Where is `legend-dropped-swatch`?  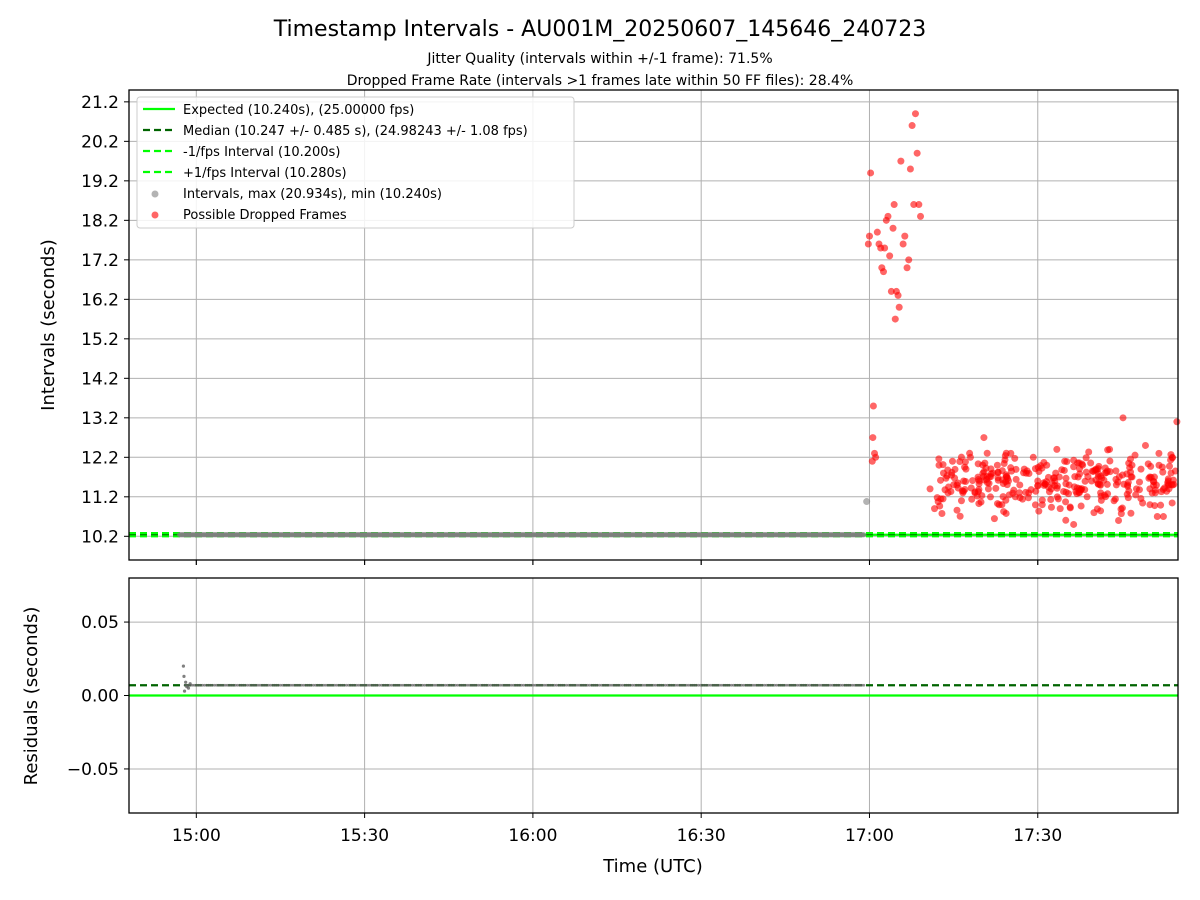
legend-dropped-swatch is located at coordinates (155, 215).